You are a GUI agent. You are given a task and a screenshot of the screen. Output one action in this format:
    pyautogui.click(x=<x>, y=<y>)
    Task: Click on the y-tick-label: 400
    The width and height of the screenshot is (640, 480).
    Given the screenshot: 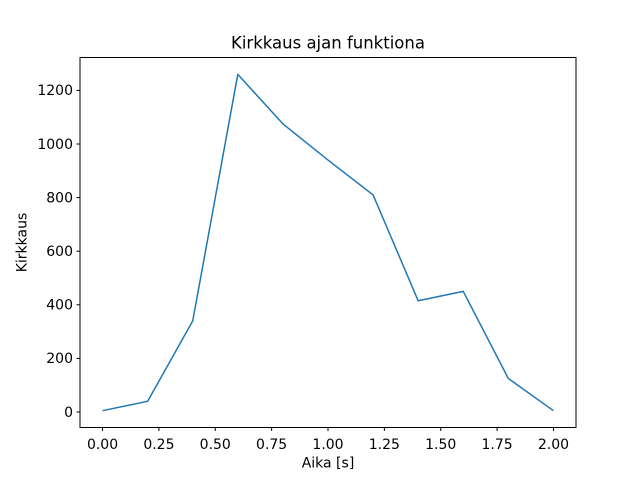 What is the action you would take?
    pyautogui.click(x=59, y=306)
    